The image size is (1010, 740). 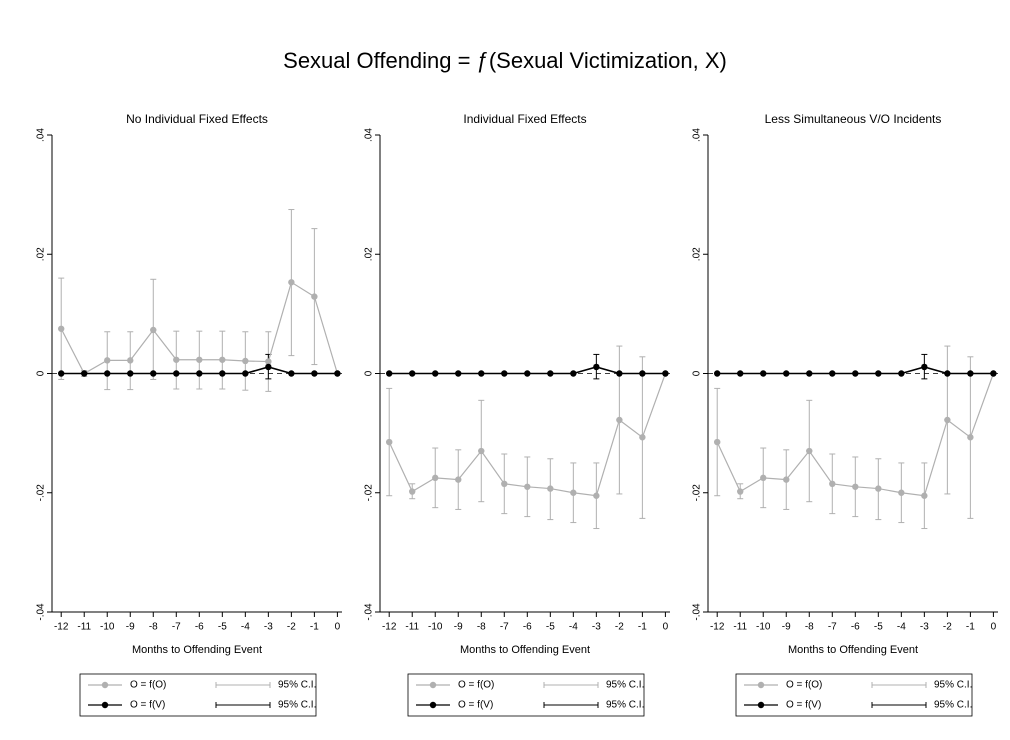 I want to click on legend-box, so click(x=526, y=695).